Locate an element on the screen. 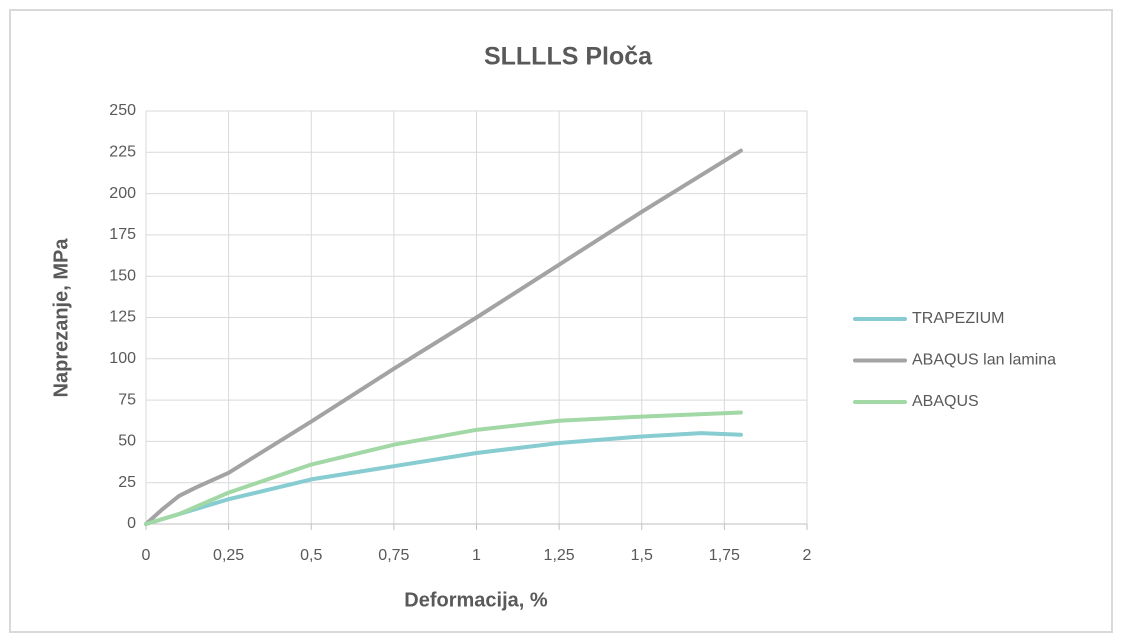 The width and height of the screenshot is (1123, 643). x-tick-label: 1 is located at coordinates (476, 555).